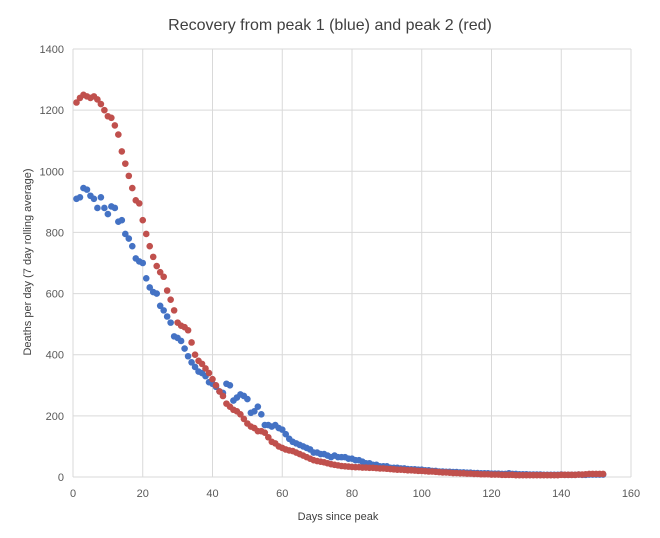  I want to click on y-tick-label: 800, so click(55, 233).